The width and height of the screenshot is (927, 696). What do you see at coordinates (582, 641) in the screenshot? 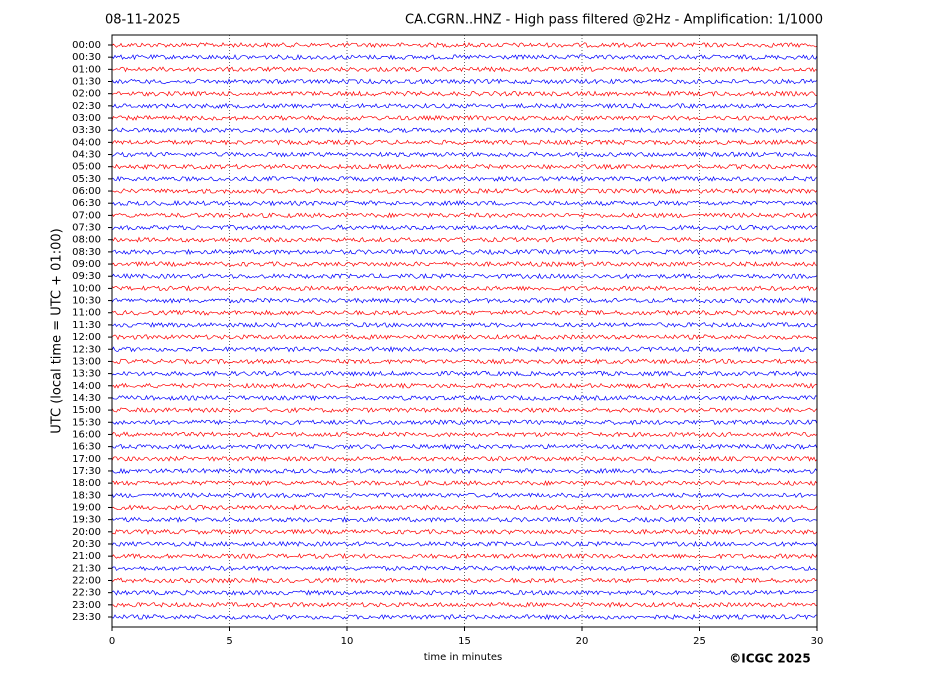
I see `x-tick-label: 20` at bounding box center [582, 641].